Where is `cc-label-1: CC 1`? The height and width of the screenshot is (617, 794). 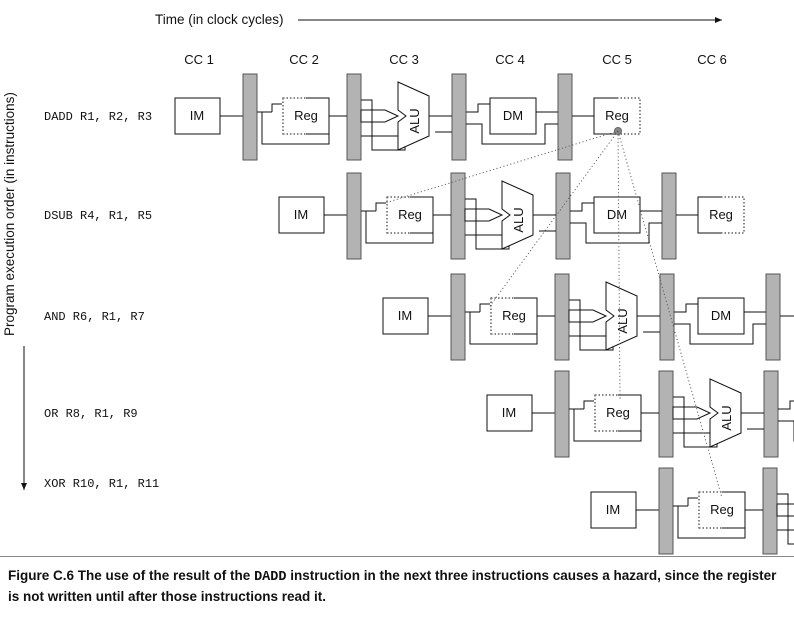 cc-label-1: CC 1 is located at coordinates (199, 59).